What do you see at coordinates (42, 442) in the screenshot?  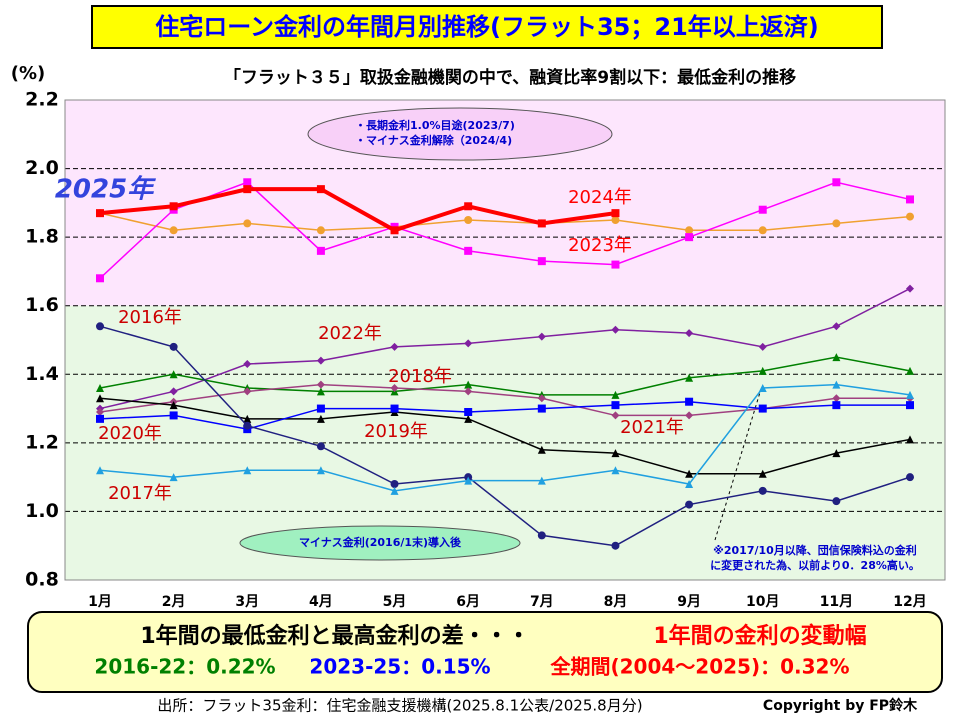 I see `y-tick-label: 1.2` at bounding box center [42, 442].